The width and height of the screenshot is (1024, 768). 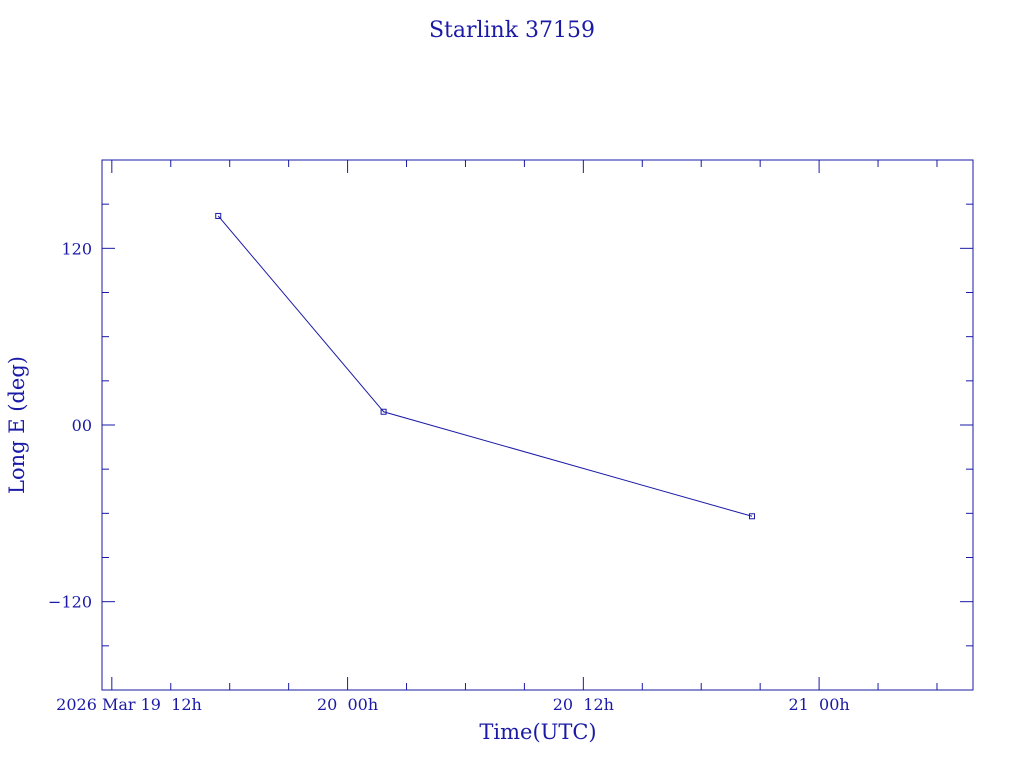 I want to click on y-tick-labels: 120 00 −120, so click(x=70, y=425).